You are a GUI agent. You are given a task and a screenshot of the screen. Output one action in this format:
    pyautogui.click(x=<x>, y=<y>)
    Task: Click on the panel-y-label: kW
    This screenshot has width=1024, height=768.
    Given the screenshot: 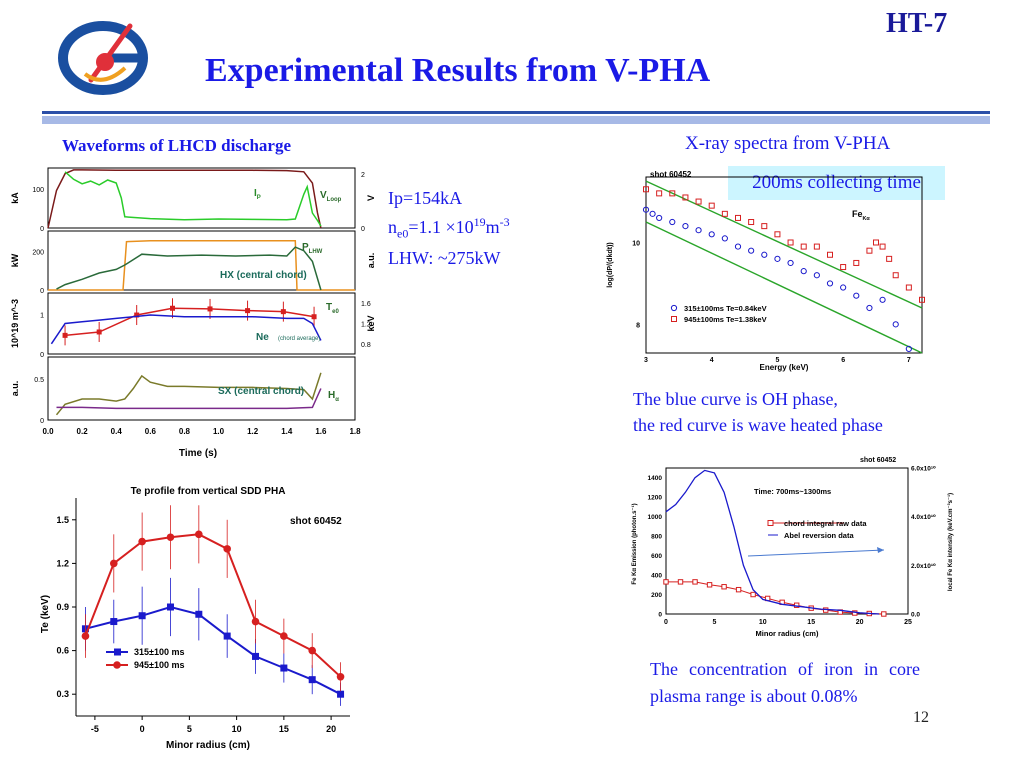 What is the action you would take?
    pyautogui.click(x=15, y=260)
    